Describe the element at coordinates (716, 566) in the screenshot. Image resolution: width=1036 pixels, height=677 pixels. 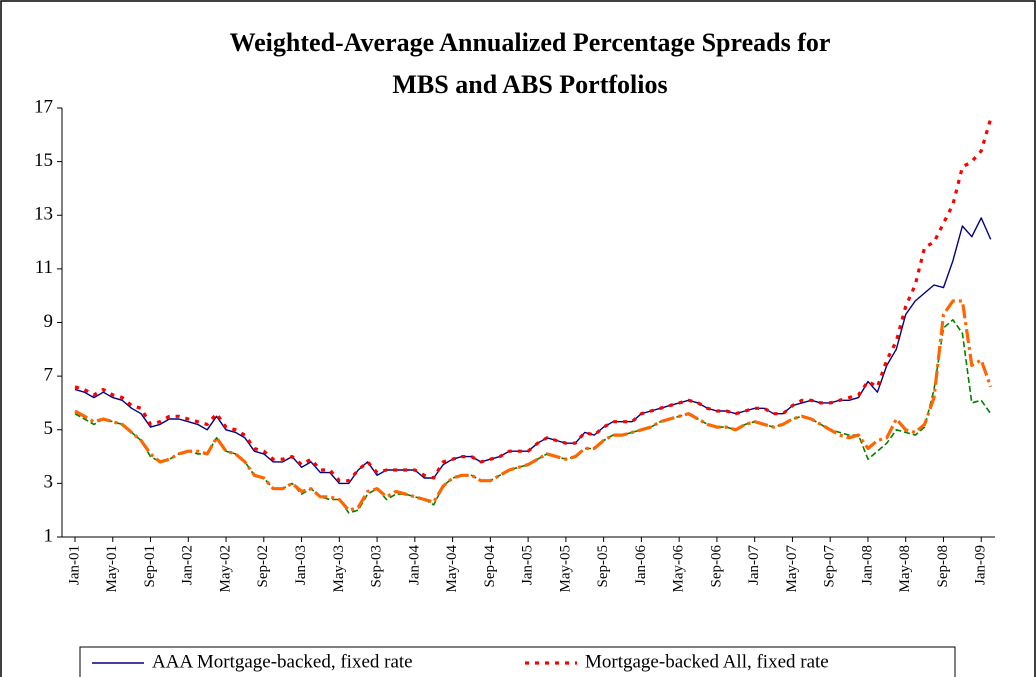
I see `x-tick-label: Sep-06` at that location.